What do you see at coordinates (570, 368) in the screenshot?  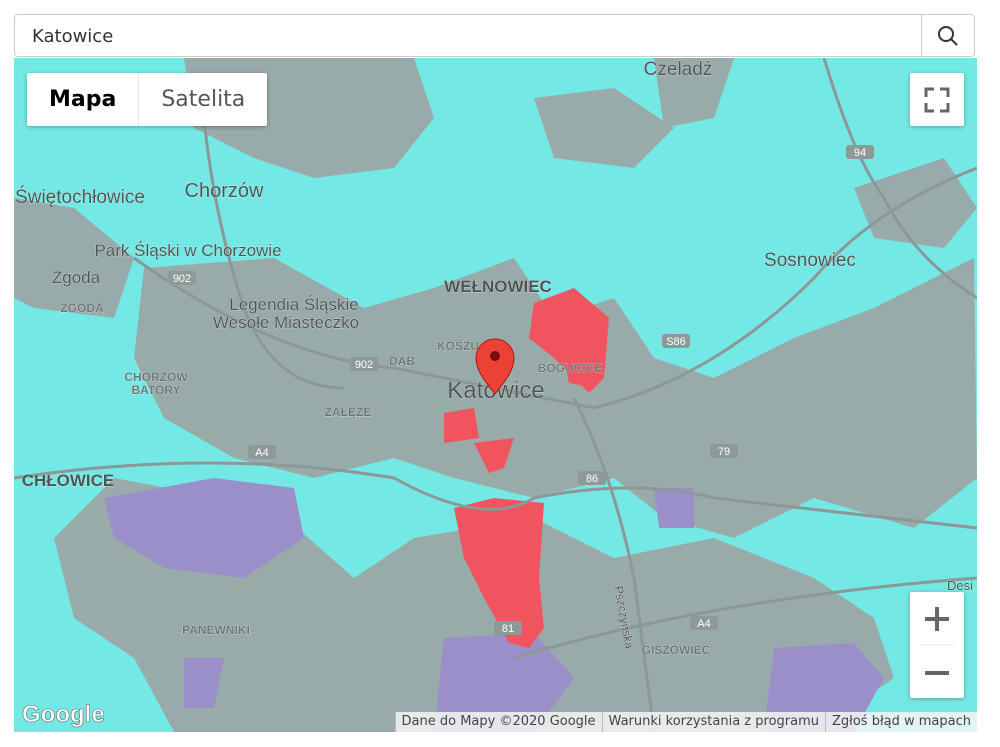 I see `place-label: BOGUCICE` at bounding box center [570, 368].